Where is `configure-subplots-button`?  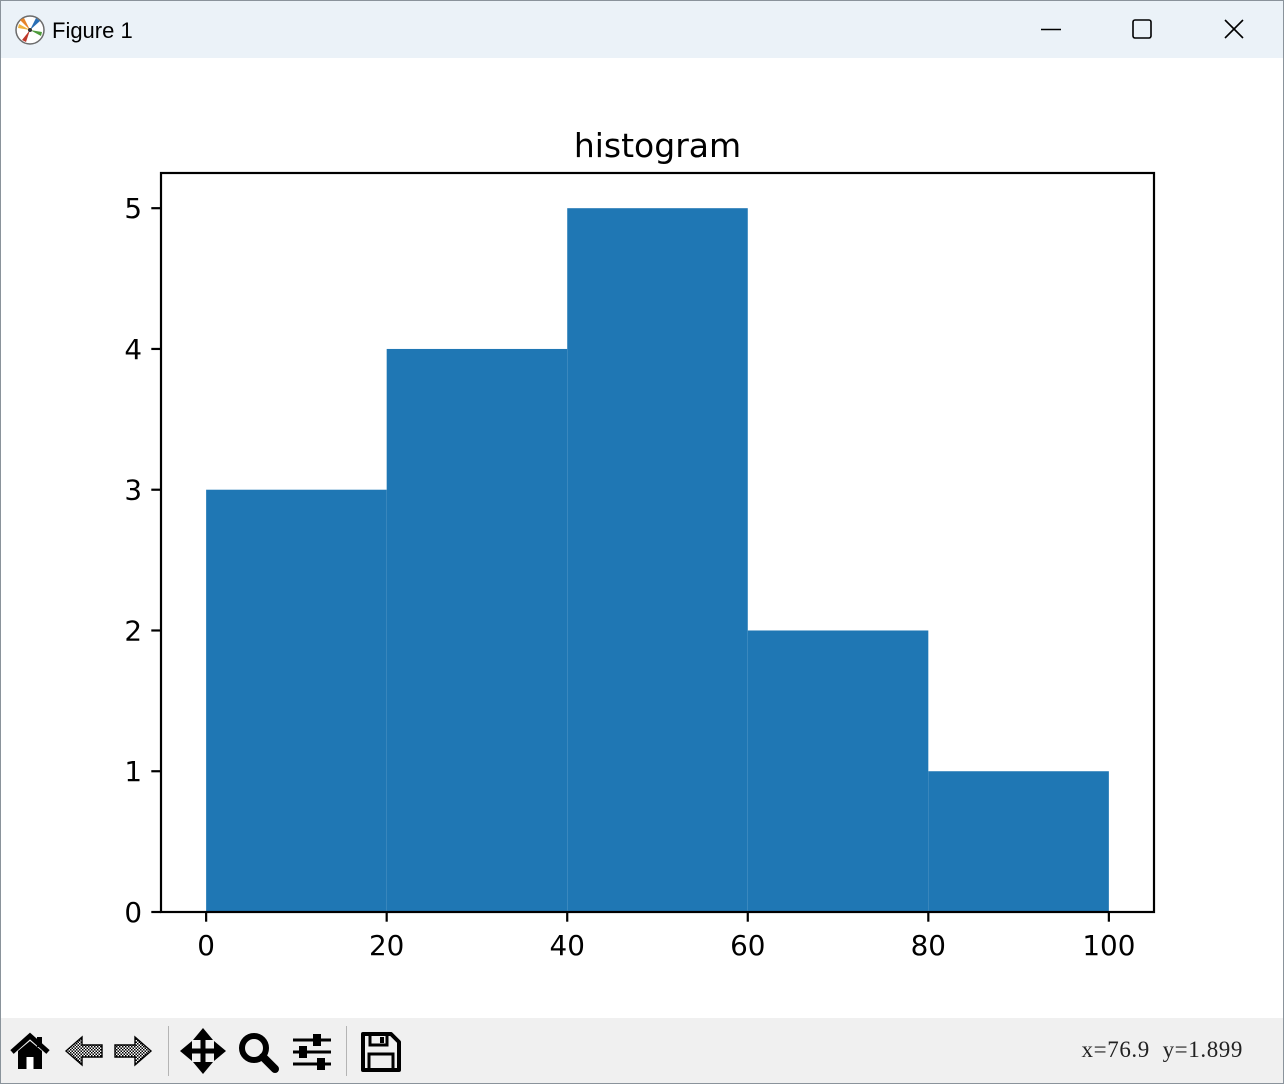
configure-subplots-button is located at coordinates (312, 1051).